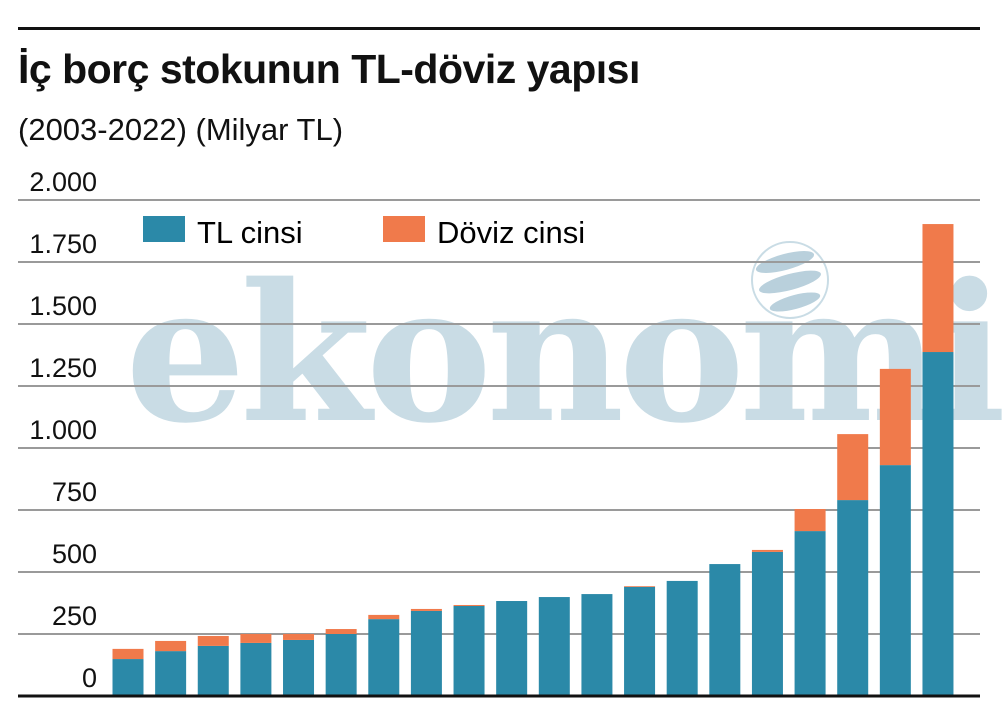 The width and height of the screenshot is (1006, 726). I want to click on legend-swatch-tl, so click(164, 229).